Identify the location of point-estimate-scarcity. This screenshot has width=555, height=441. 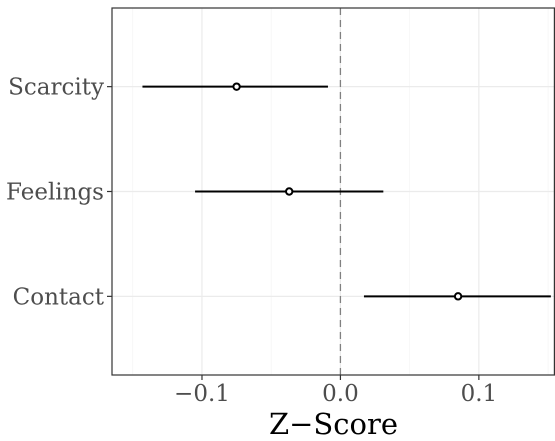
(236, 86).